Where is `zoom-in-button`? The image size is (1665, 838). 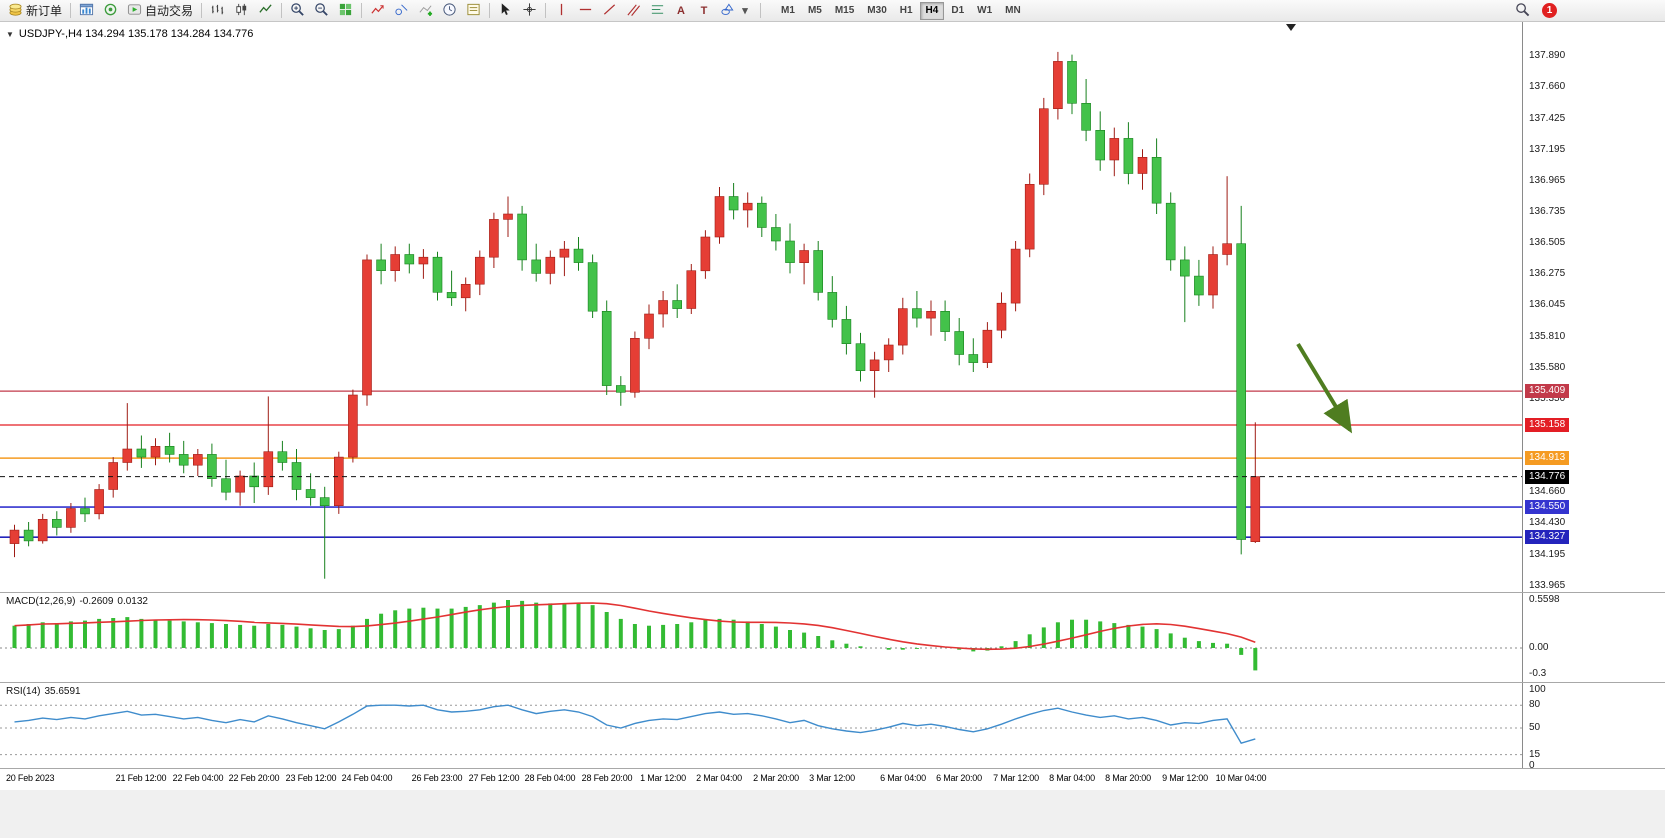
zoom-in-button is located at coordinates (297, 11).